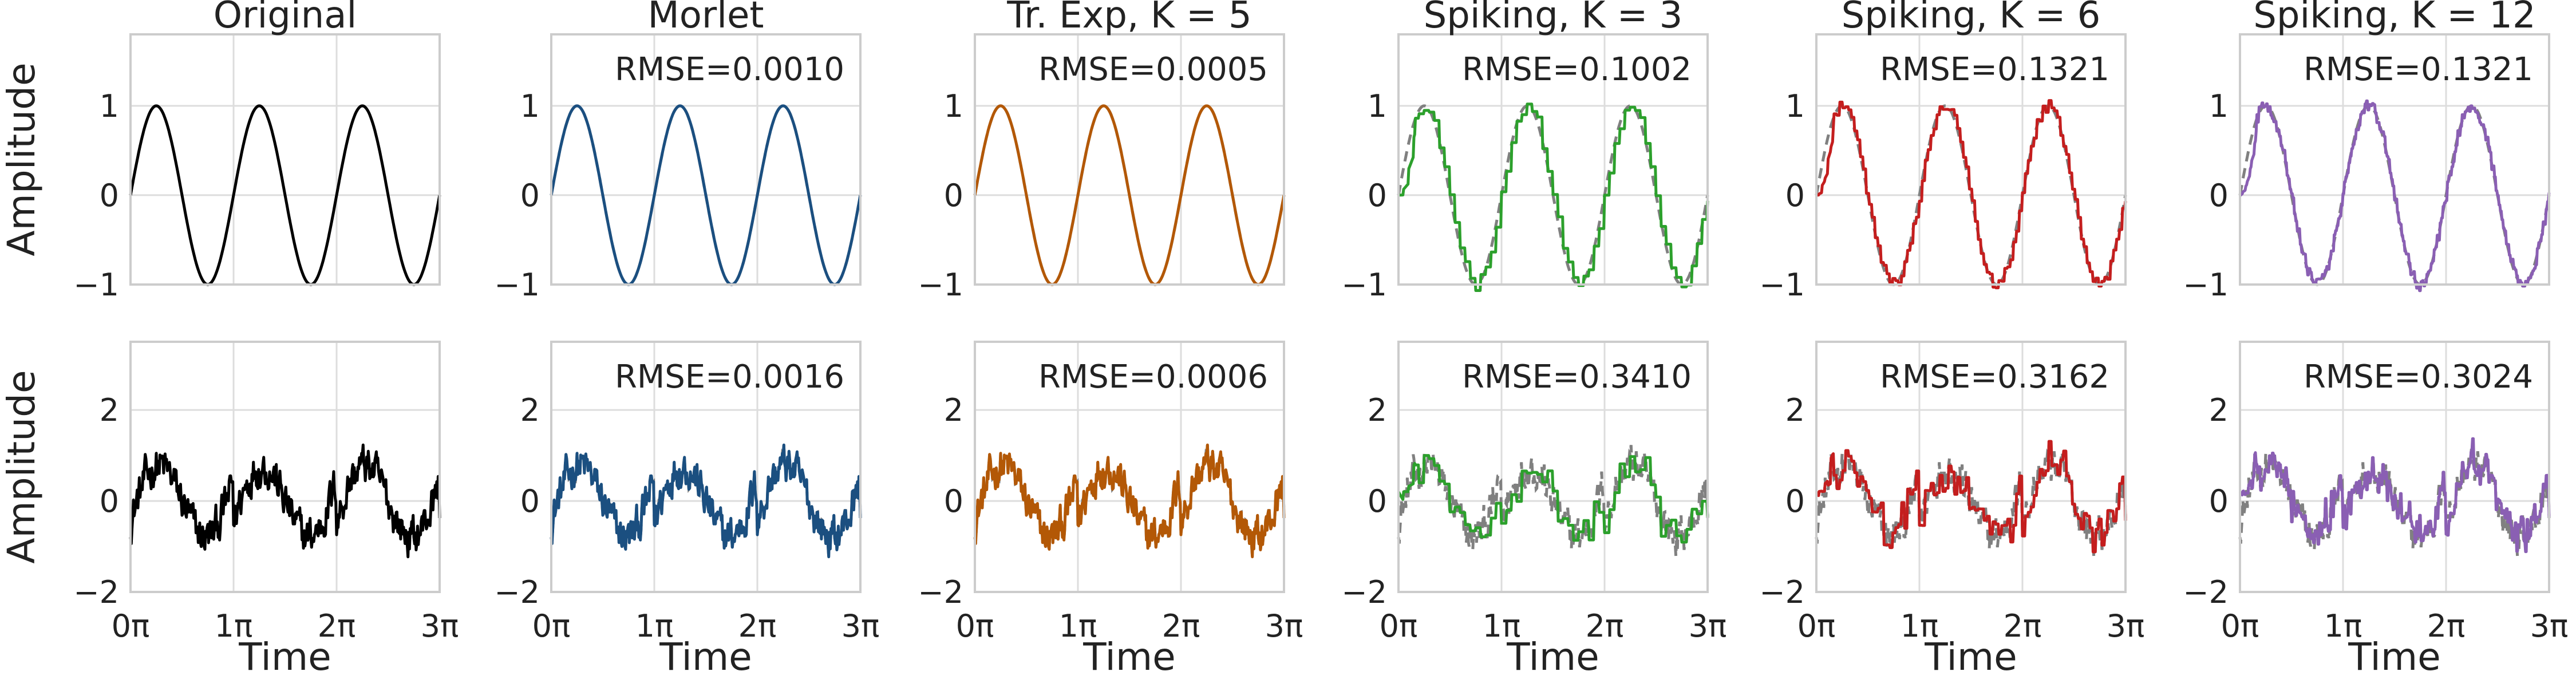  Describe the element at coordinates (2394, 18) in the screenshot. I see `column-title: Spiking, K = 12` at that location.